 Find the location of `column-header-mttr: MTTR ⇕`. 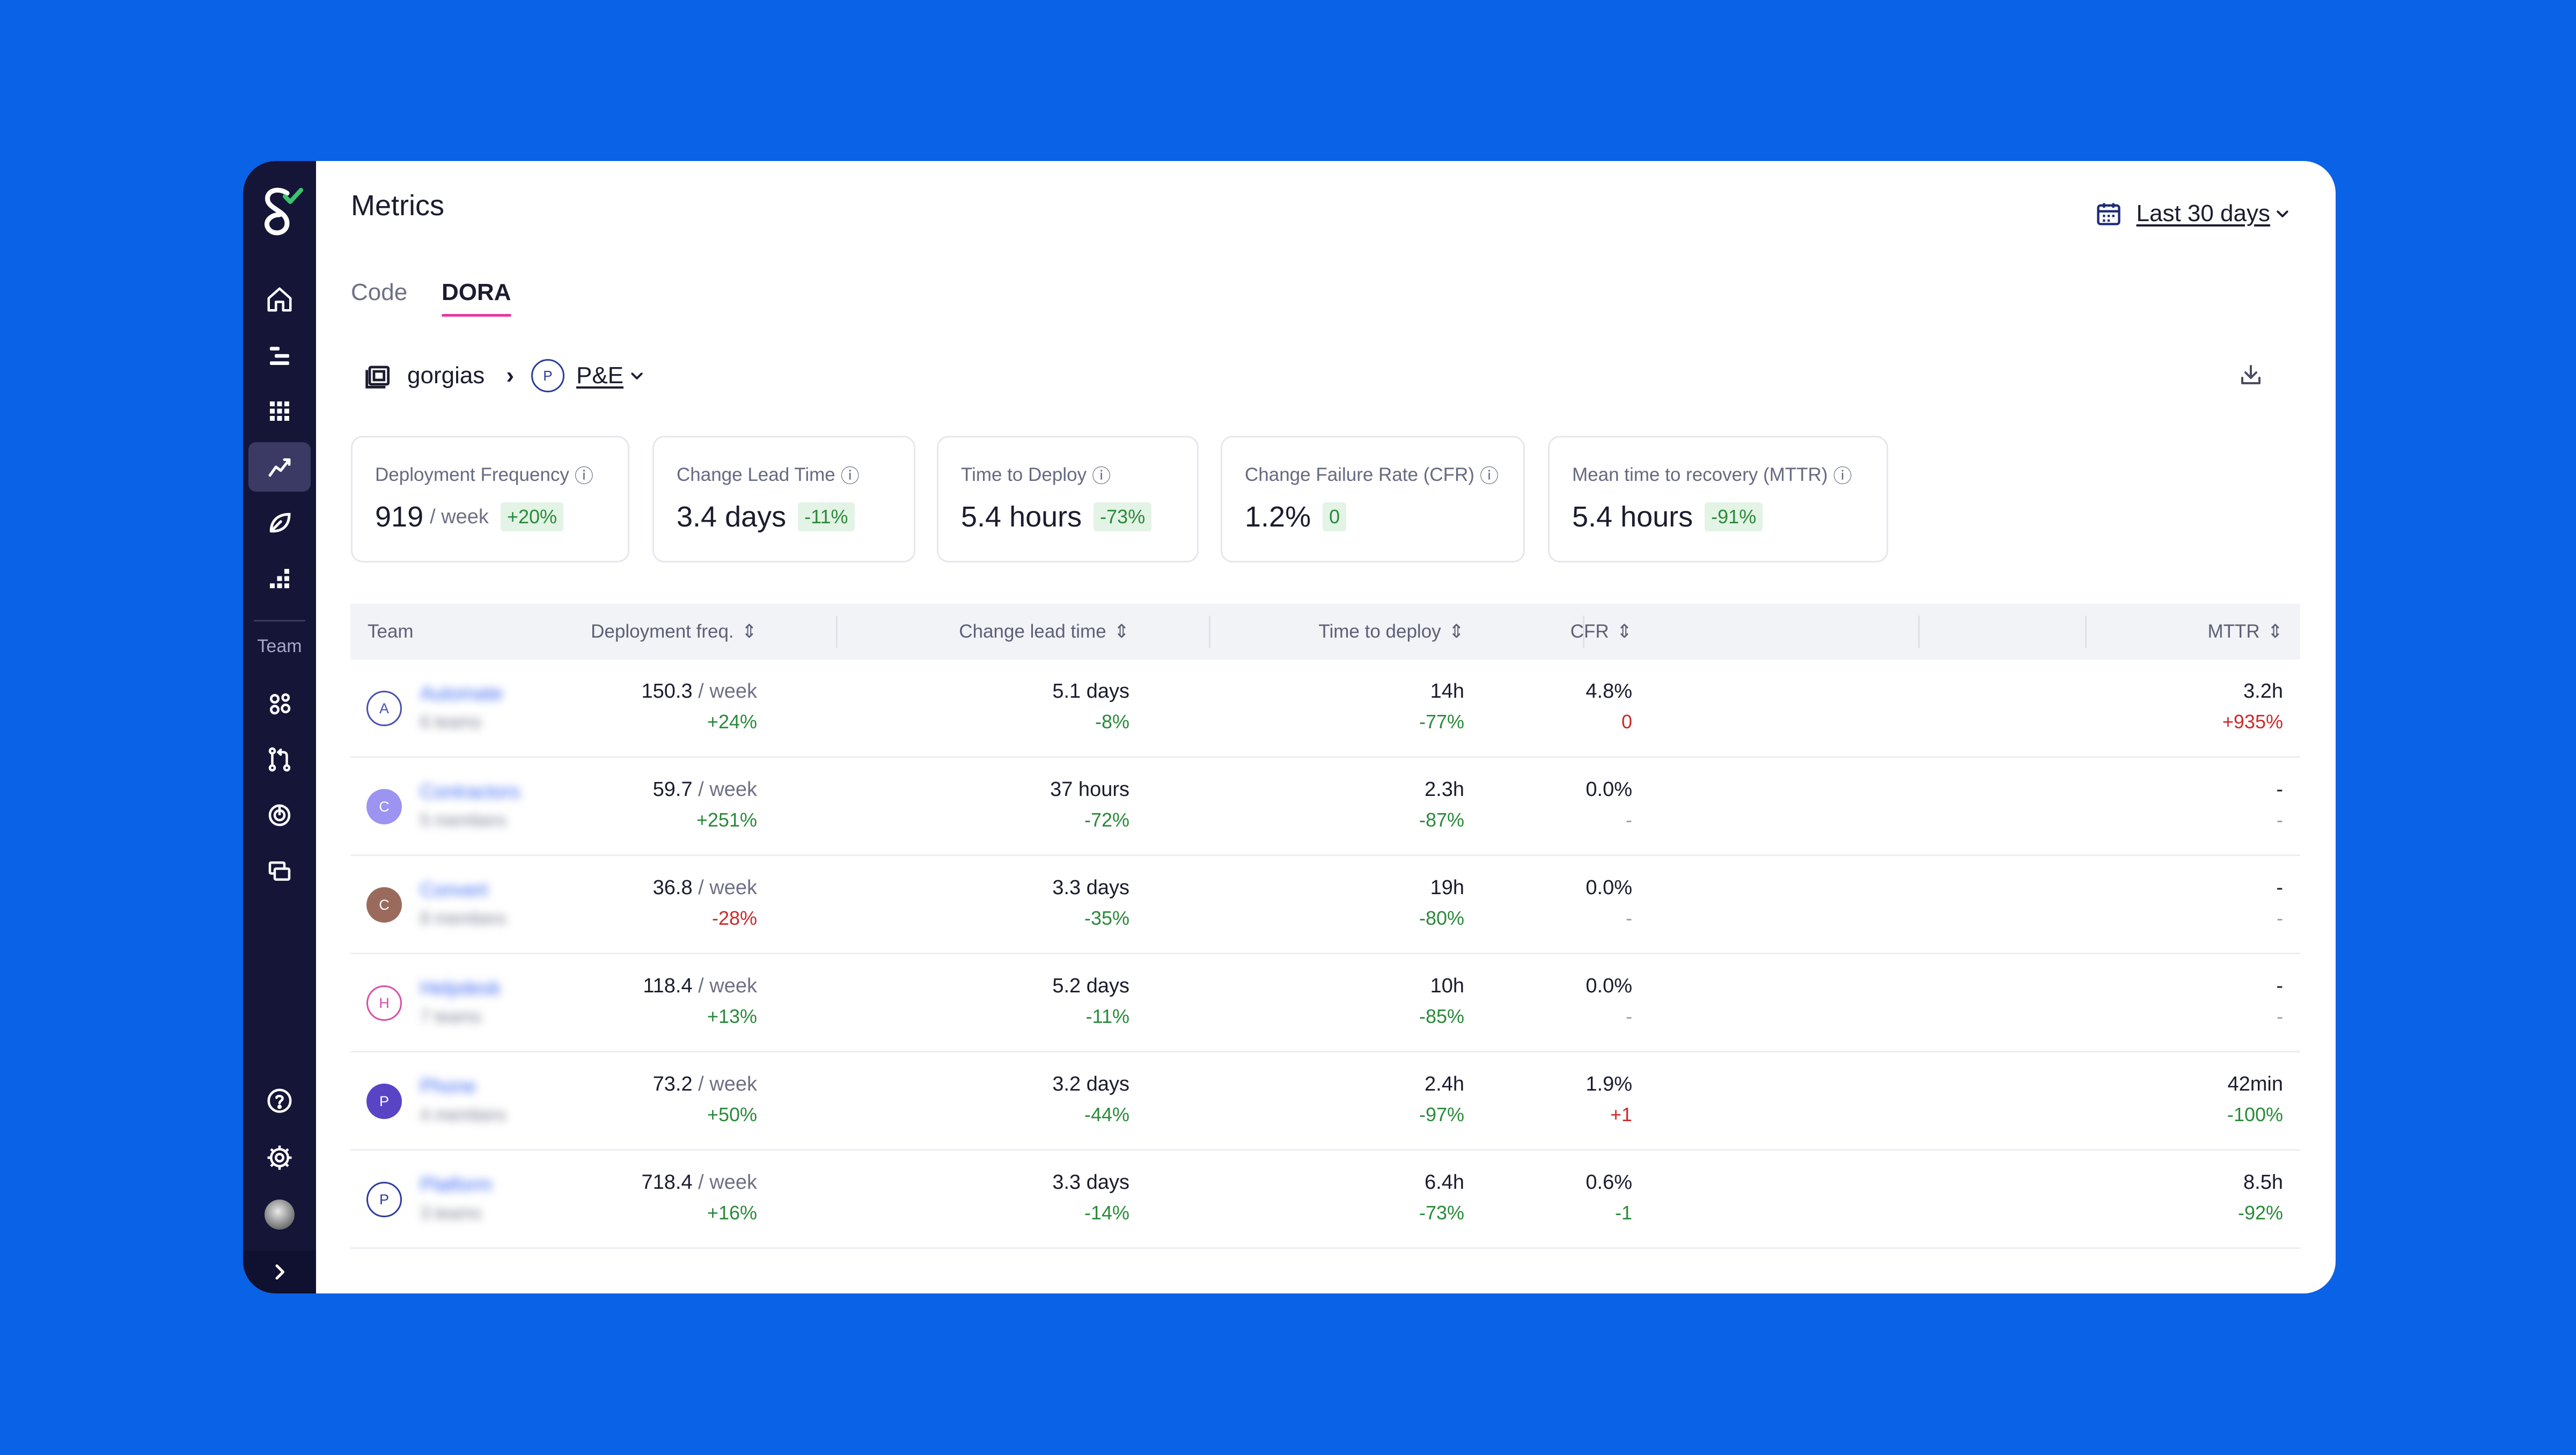

column-header-mttr: MTTR ⇕ is located at coordinates (2245, 632).